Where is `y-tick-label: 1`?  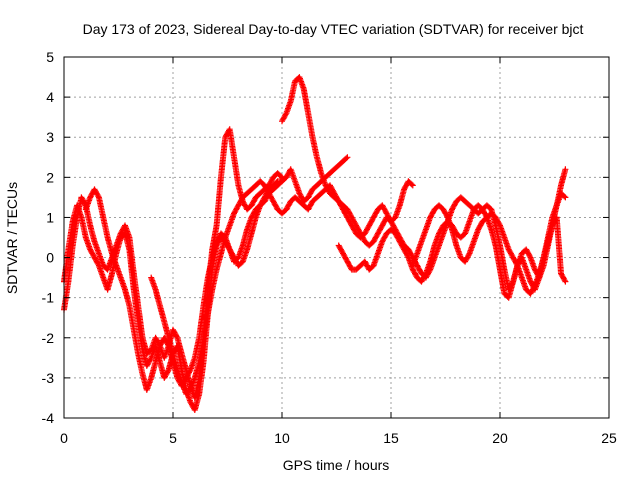
y-tick-label: 1 is located at coordinates (50, 217).